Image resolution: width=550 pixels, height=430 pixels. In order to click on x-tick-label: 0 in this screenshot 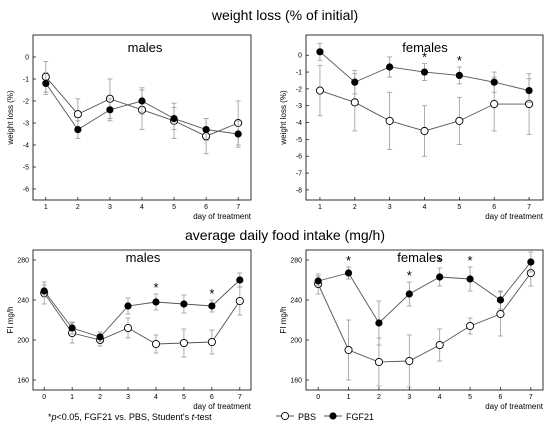, I will do `click(44, 397)`.